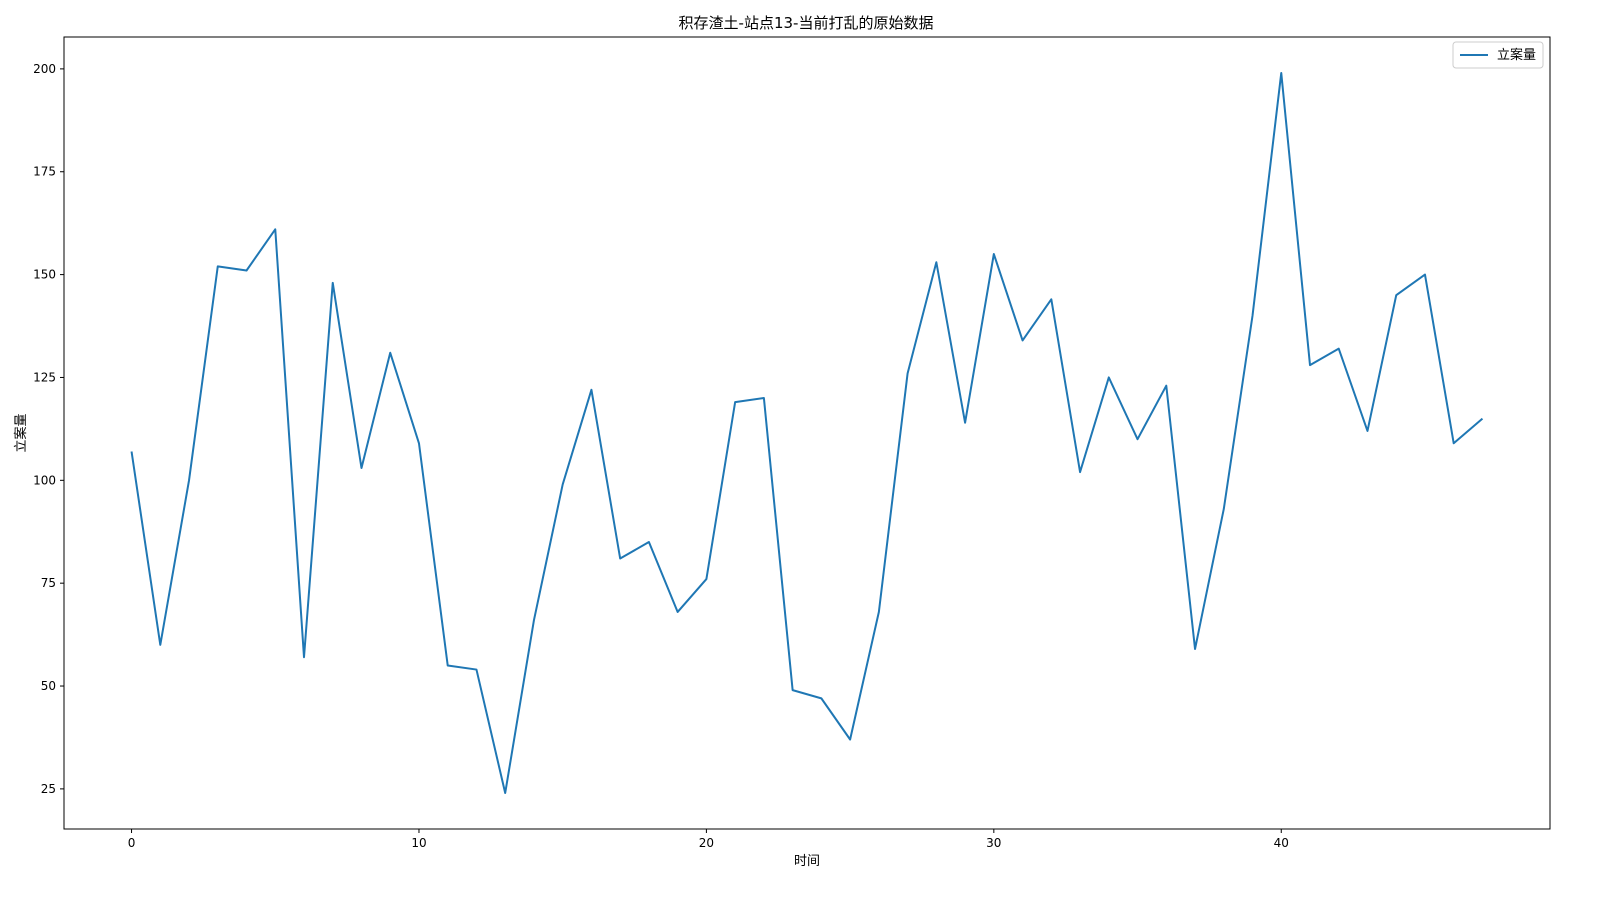  I want to click on legend-label: 立案量, so click(1516, 55).